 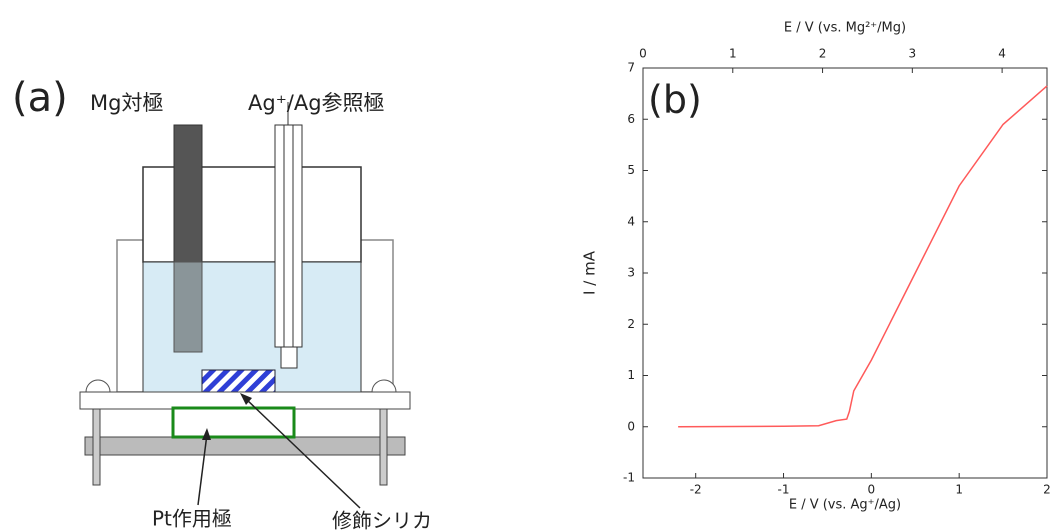 What do you see at coordinates (316, 103) in the screenshot?
I see `label: Ag⁺/Ag参照極` at bounding box center [316, 103].